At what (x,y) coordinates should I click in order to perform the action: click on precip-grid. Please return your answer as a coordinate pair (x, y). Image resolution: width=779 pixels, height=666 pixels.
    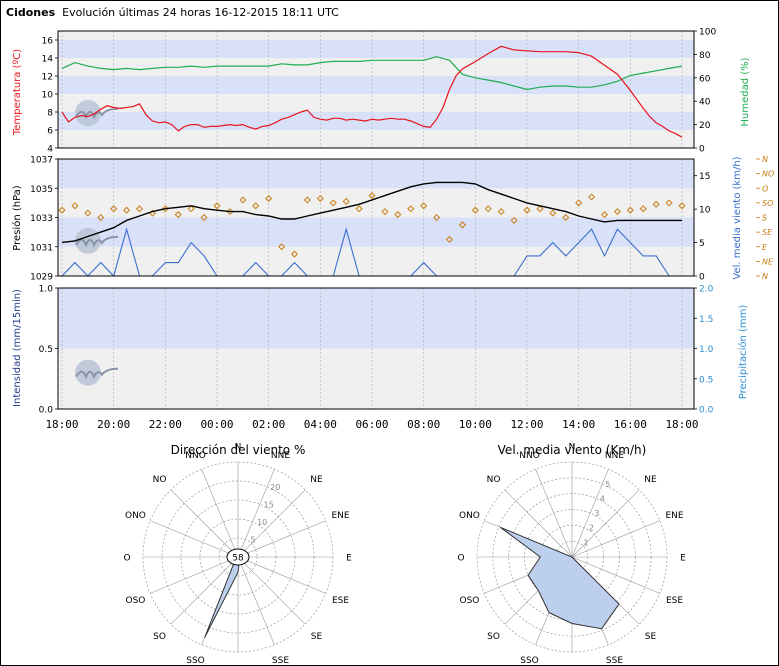
    Looking at the image, I should click on (372, 348).